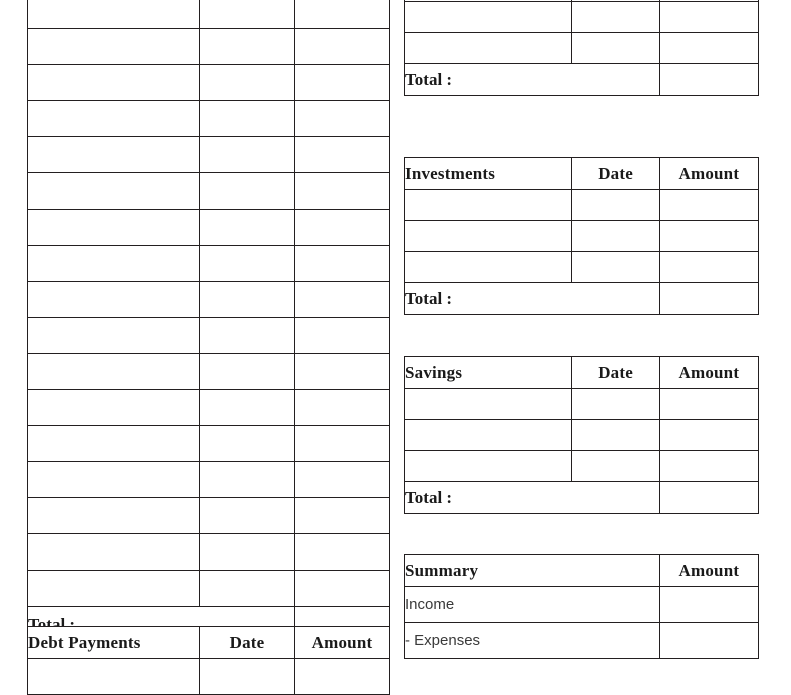 The height and width of the screenshot is (695, 791). Describe the element at coordinates (582, 604) in the screenshot. I see `summary-income-row: Income` at that location.